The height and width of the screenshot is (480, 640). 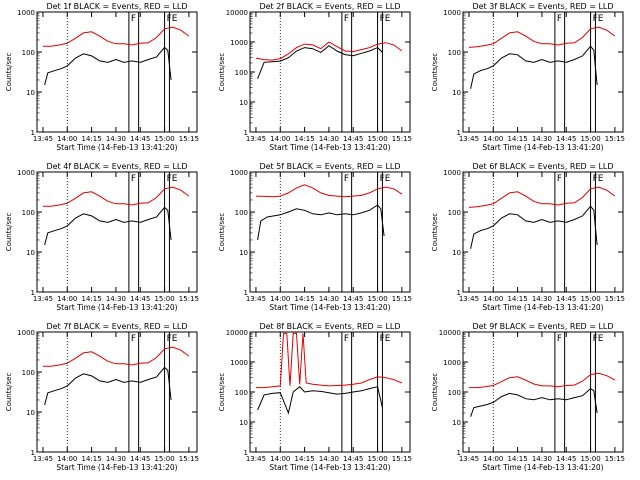 What do you see at coordinates (116, 166) in the screenshot?
I see `panel-title: Det 4f BLACK = Events, RED = LLD` at bounding box center [116, 166].